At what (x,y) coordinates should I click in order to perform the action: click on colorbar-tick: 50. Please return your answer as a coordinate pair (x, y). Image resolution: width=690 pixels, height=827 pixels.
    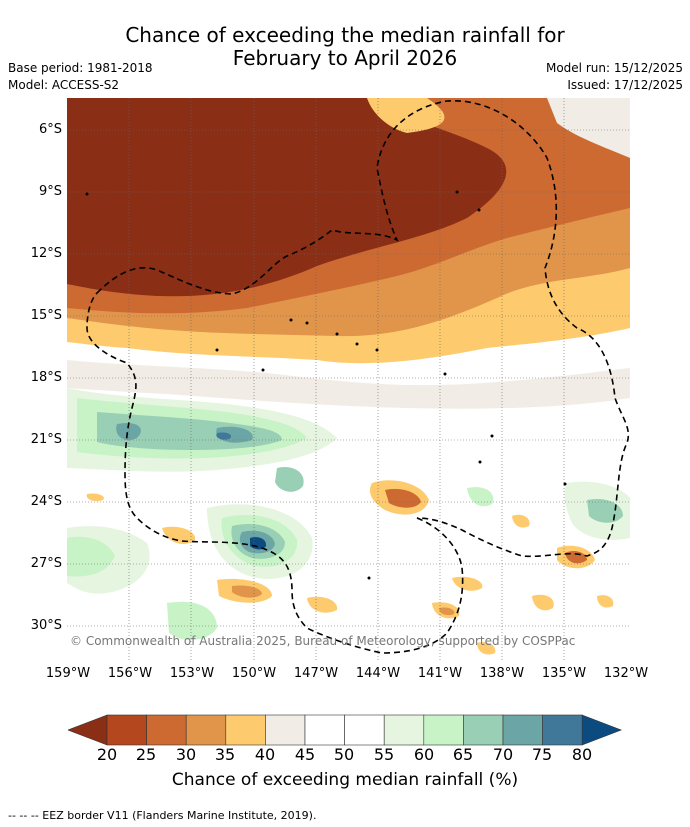
    Looking at the image, I should click on (344, 754).